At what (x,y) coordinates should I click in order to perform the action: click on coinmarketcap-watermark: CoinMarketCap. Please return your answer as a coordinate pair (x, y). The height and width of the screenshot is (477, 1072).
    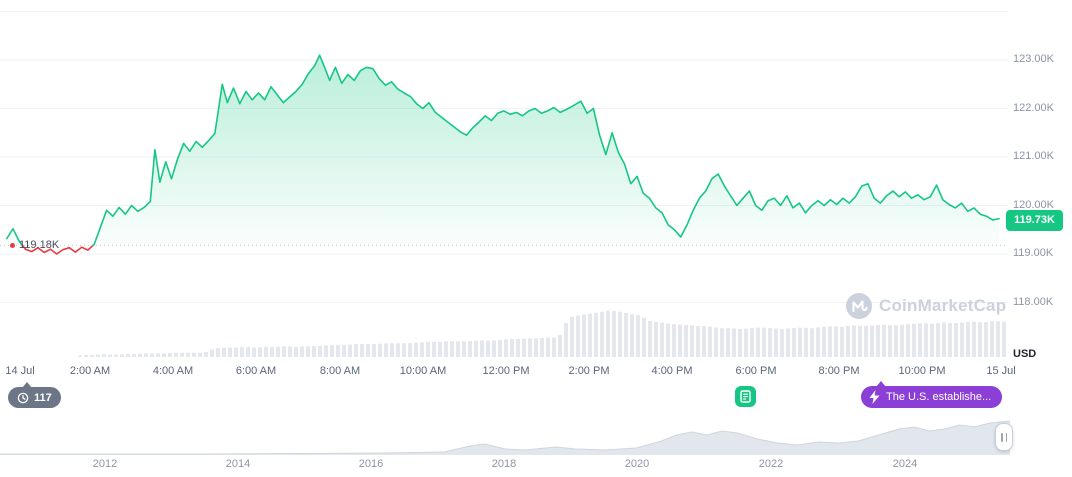
    Looking at the image, I should click on (926, 306).